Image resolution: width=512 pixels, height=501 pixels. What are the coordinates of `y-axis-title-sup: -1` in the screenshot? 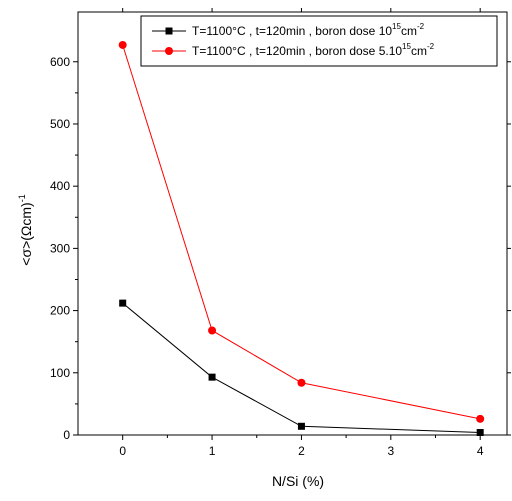 It's located at (22, 198).